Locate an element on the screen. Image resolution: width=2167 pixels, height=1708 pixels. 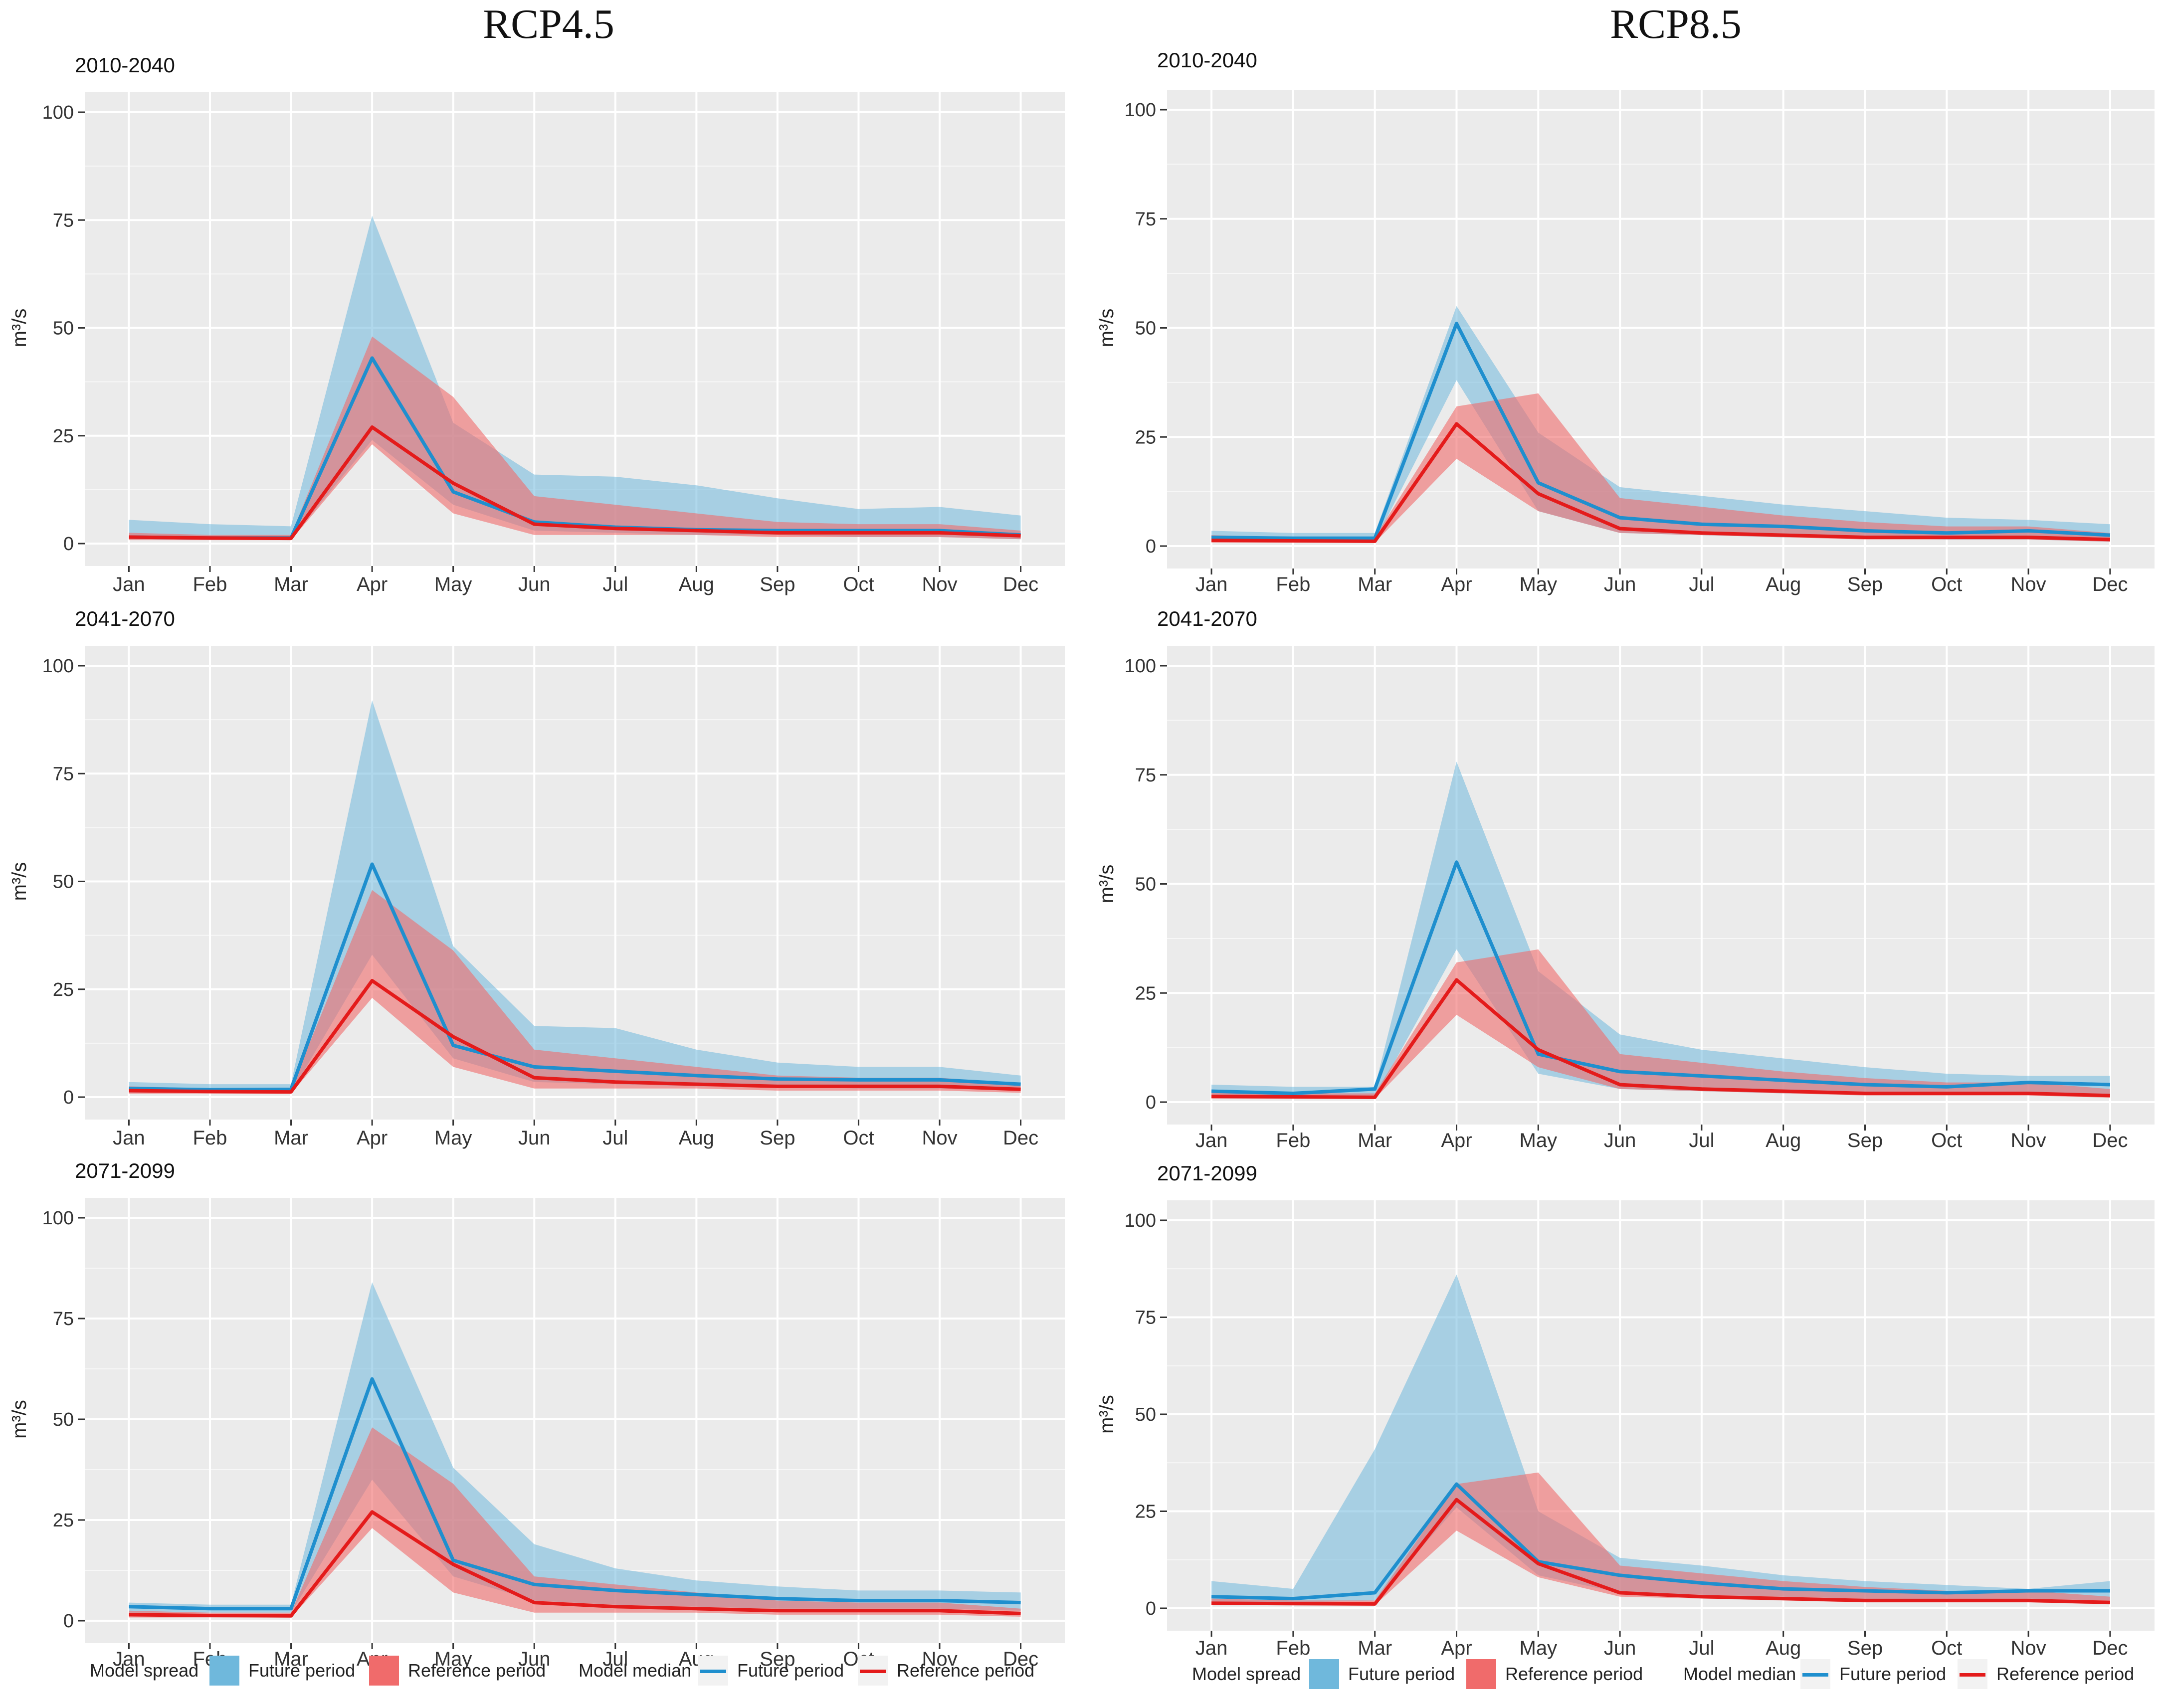
plot-panel is located at coordinates (1661, 329).